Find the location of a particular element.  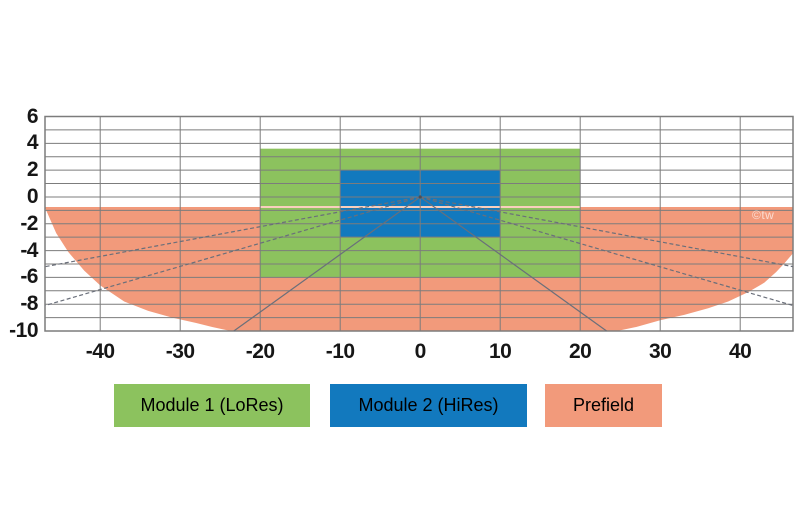

x-axis-label: -20 is located at coordinates (260, 351).